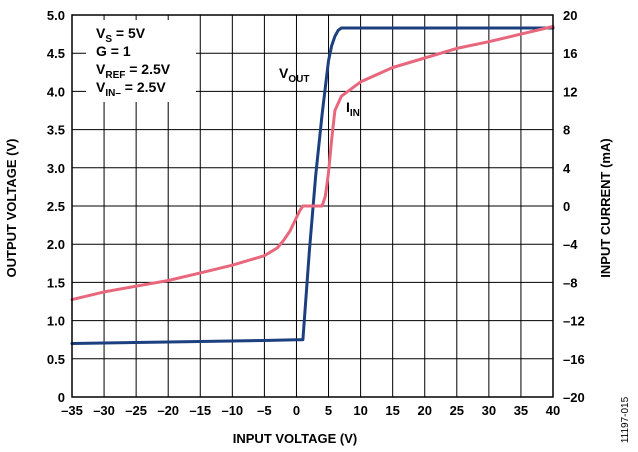 The width and height of the screenshot is (638, 452). I want to click on condition-line: VIN– = 2.5V, so click(131, 89).